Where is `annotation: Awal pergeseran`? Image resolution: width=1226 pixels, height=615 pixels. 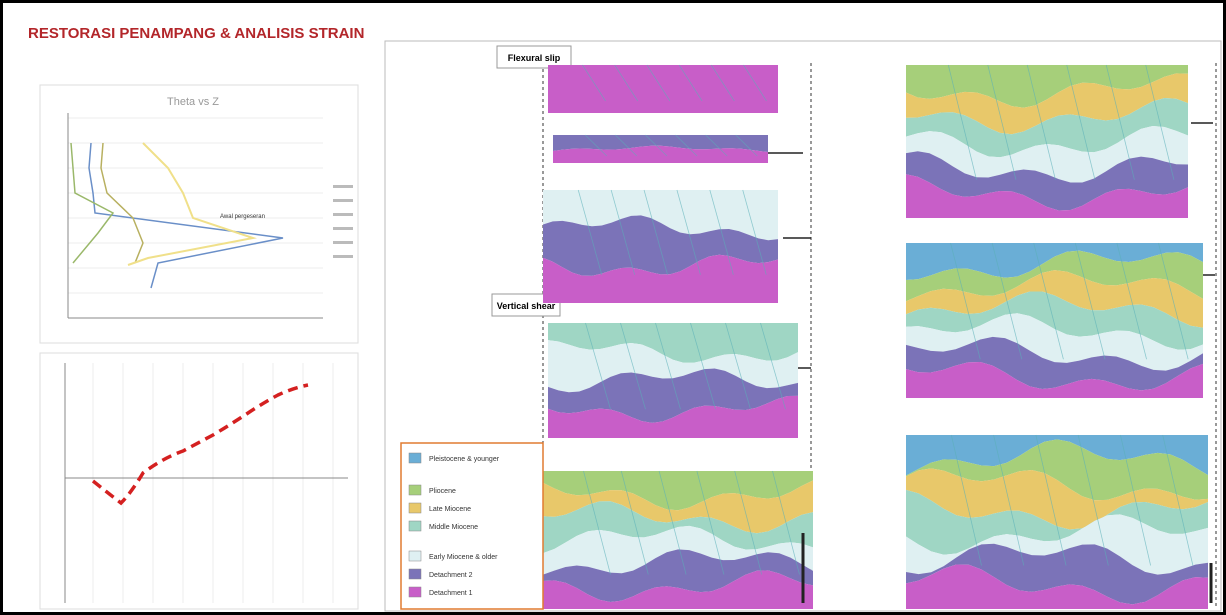 annotation: Awal pergeseran is located at coordinates (242, 217).